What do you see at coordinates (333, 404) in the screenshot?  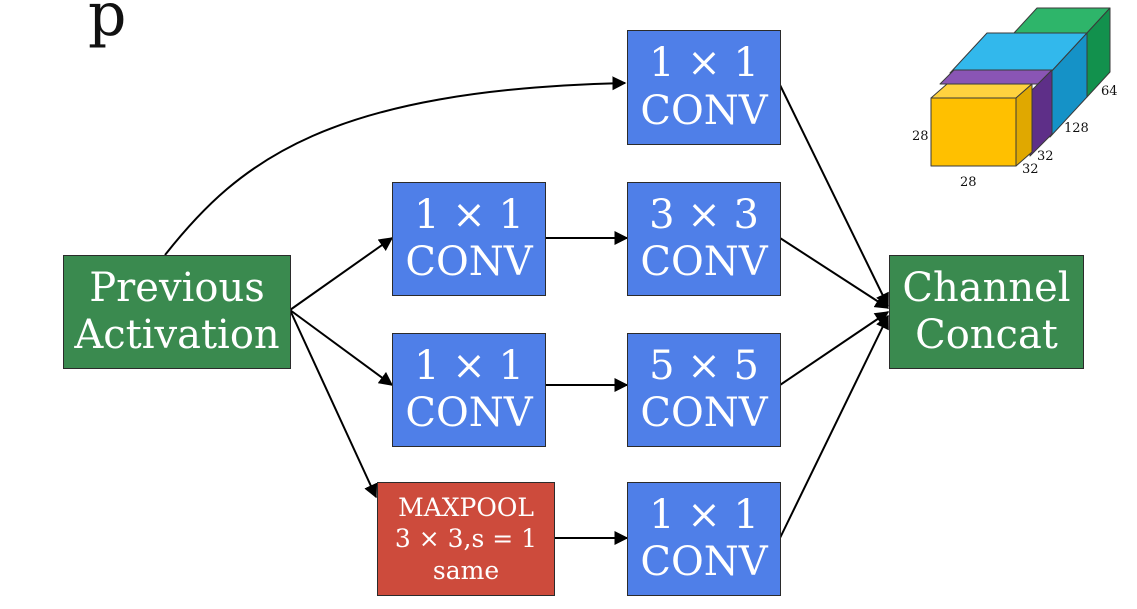 I see `arrow-prev-to-pool` at bounding box center [333, 404].